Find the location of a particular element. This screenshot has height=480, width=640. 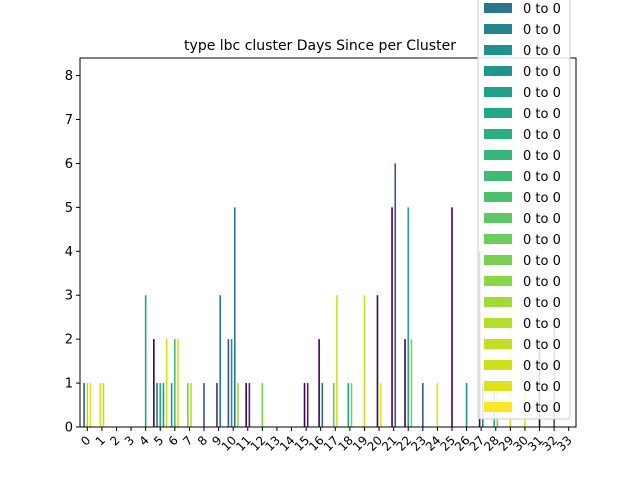

y-tick-label: 2 is located at coordinates (69, 340).